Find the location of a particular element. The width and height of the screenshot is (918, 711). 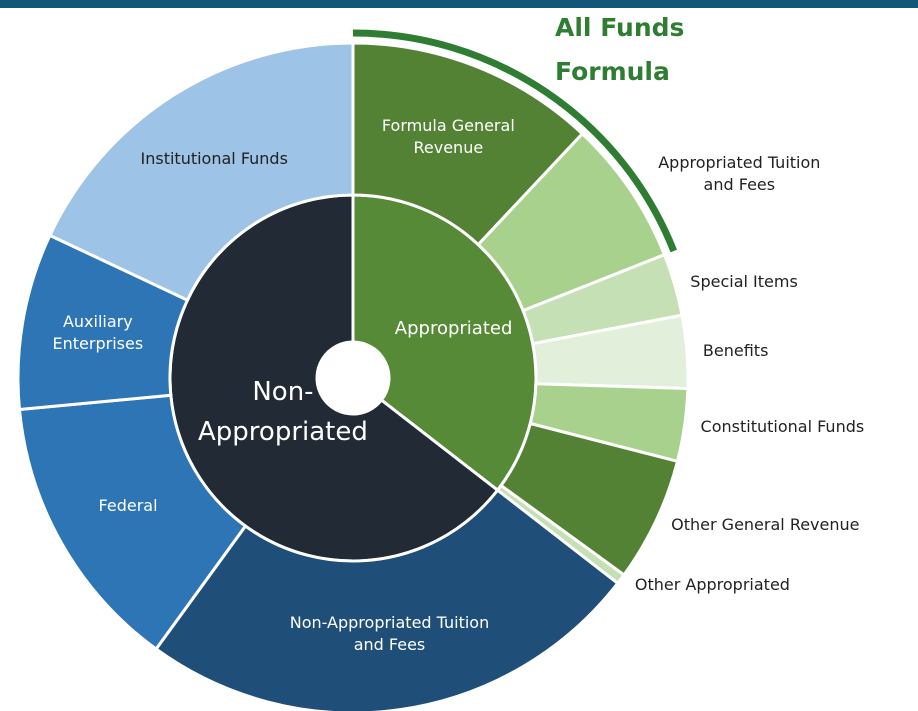

segment-label: Non-Appropriated is located at coordinates (283, 412).